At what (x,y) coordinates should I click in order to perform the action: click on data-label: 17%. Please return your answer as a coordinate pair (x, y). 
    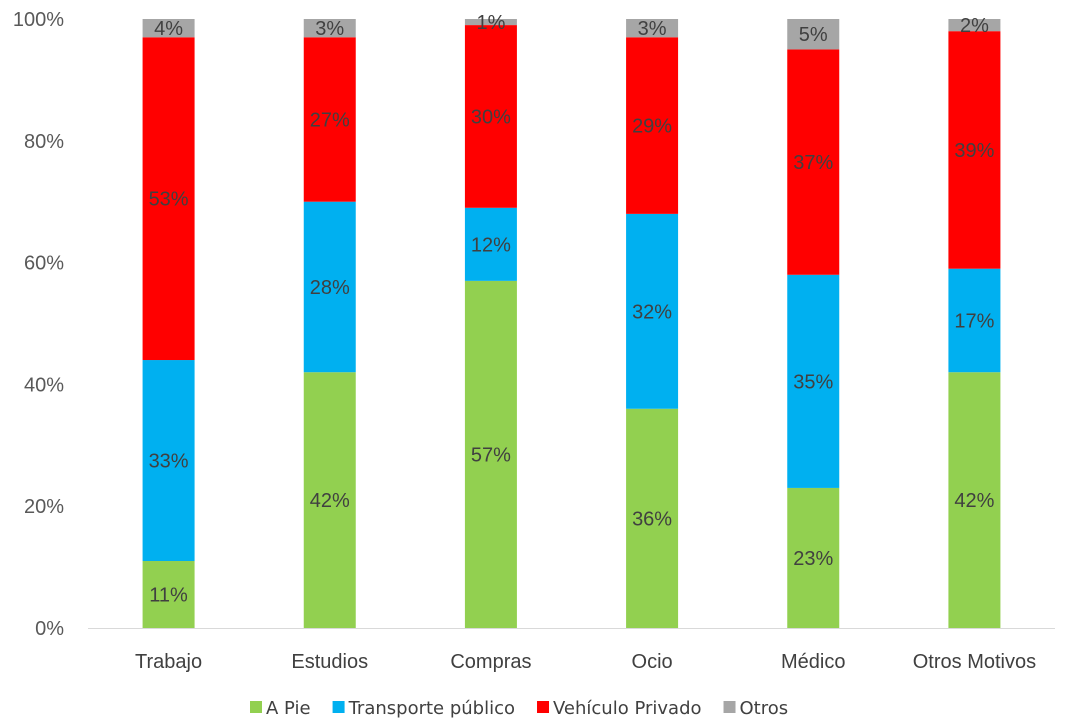
    Looking at the image, I should click on (974, 321).